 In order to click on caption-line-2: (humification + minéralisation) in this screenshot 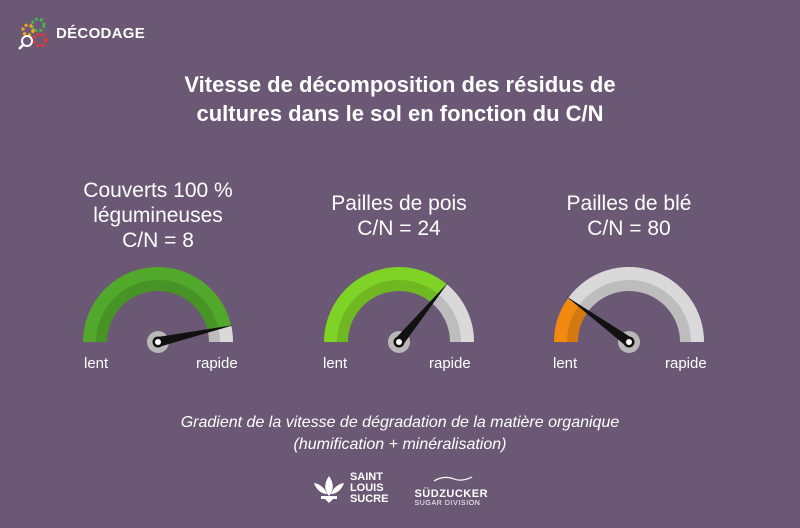, I will do `click(400, 444)`.